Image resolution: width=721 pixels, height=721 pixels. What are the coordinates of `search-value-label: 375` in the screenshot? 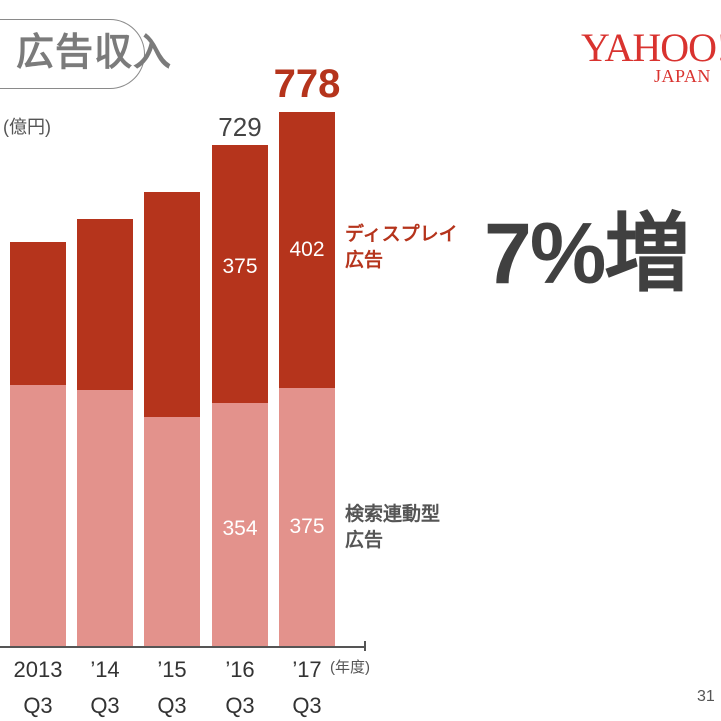 It's located at (307, 526).